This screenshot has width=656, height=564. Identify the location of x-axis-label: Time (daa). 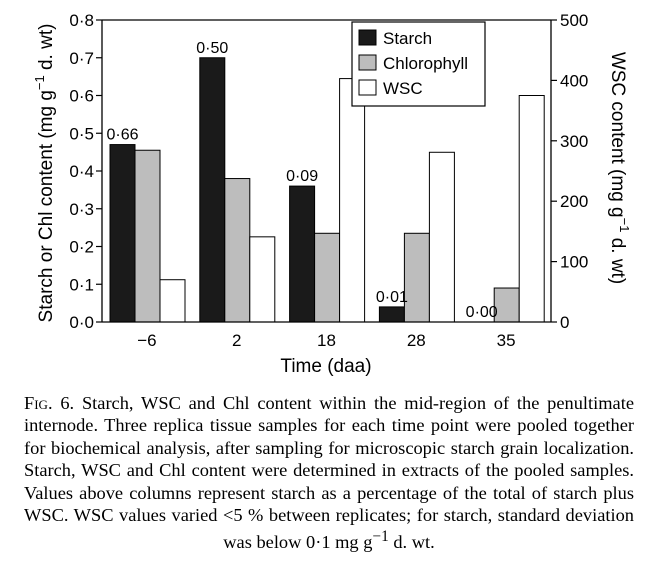
(325, 366).